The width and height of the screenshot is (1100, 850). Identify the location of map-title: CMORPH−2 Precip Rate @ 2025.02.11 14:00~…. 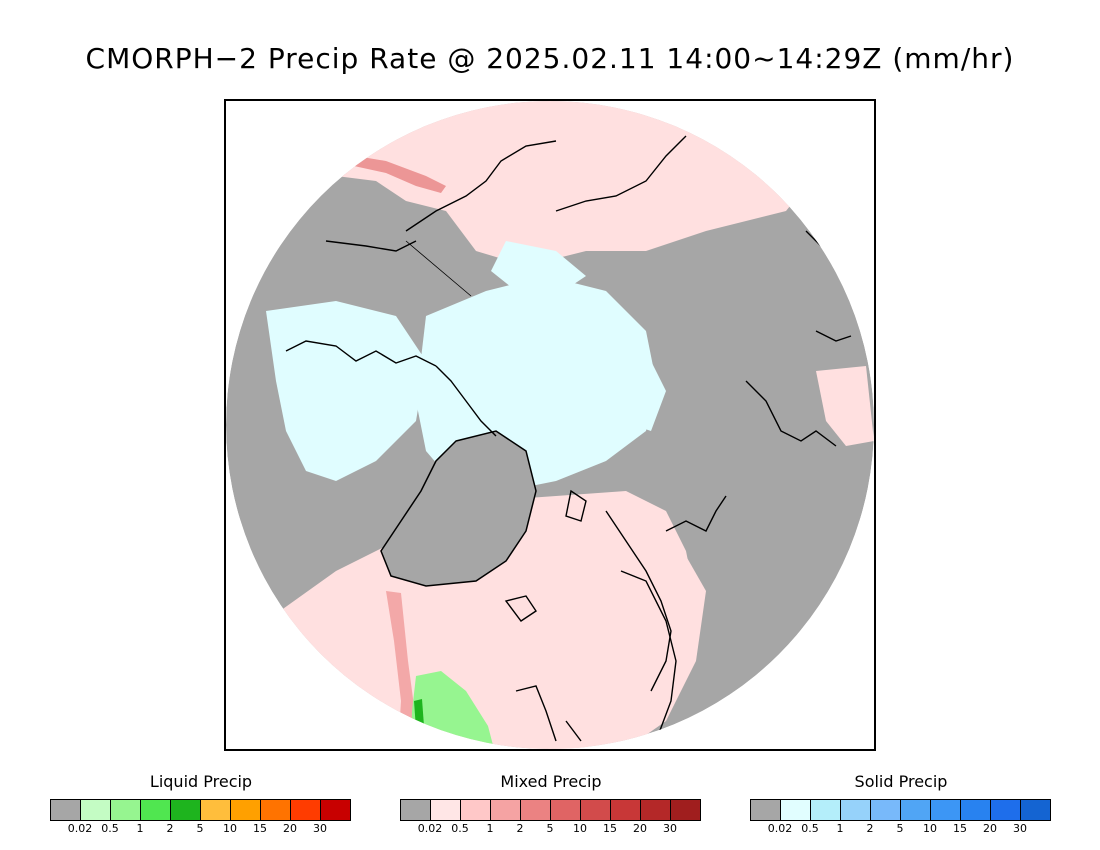
(550, 58).